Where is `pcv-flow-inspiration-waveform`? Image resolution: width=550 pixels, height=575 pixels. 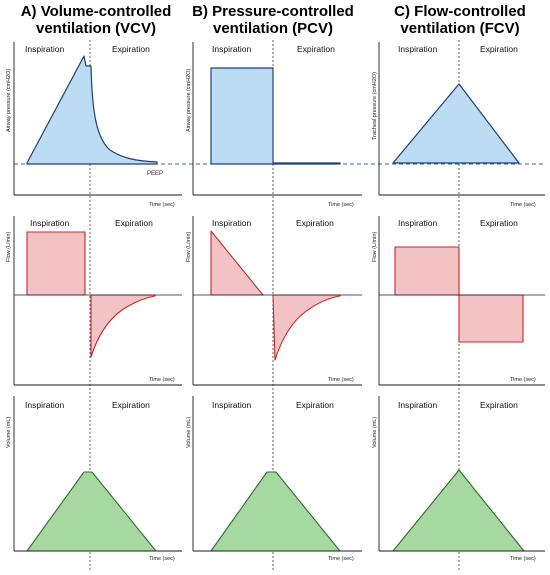
pcv-flow-inspiration-waveform is located at coordinates (237, 263).